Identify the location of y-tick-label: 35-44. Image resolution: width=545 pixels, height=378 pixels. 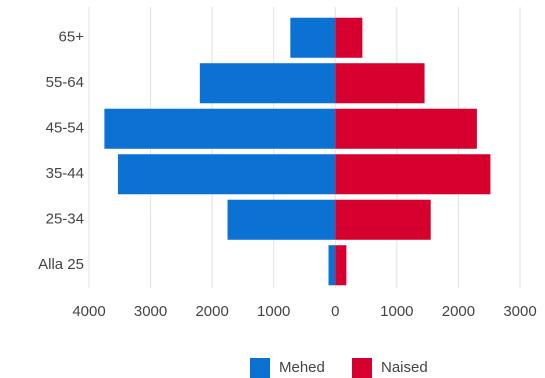
(65, 173).